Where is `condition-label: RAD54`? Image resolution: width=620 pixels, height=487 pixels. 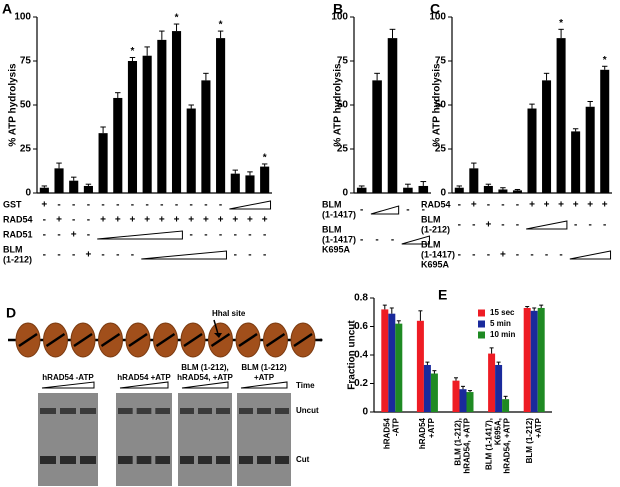 condition-label: RAD54 is located at coordinates (436, 204).